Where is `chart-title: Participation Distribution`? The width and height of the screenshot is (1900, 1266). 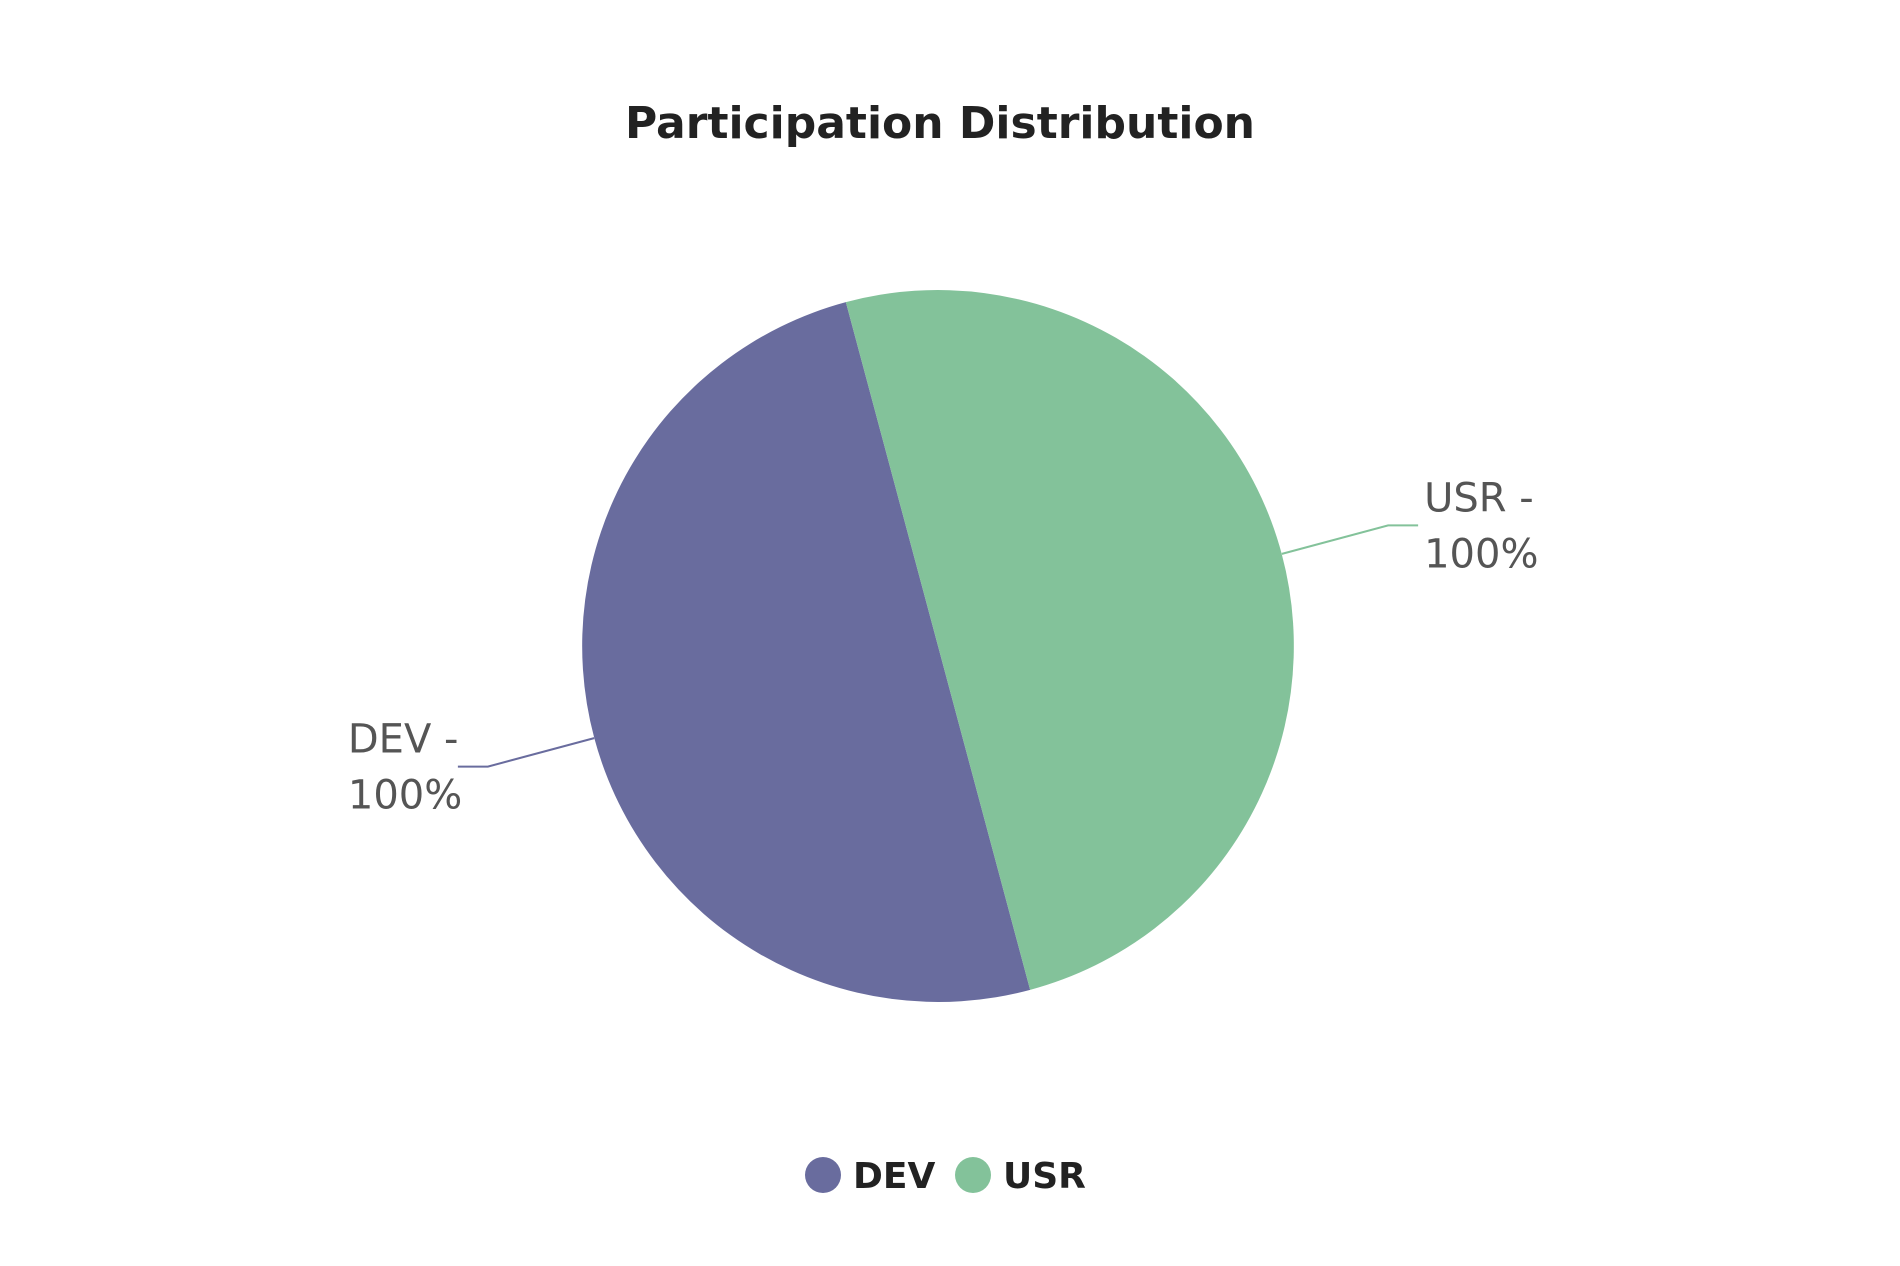 chart-title: Participation Distribution is located at coordinates (940, 123).